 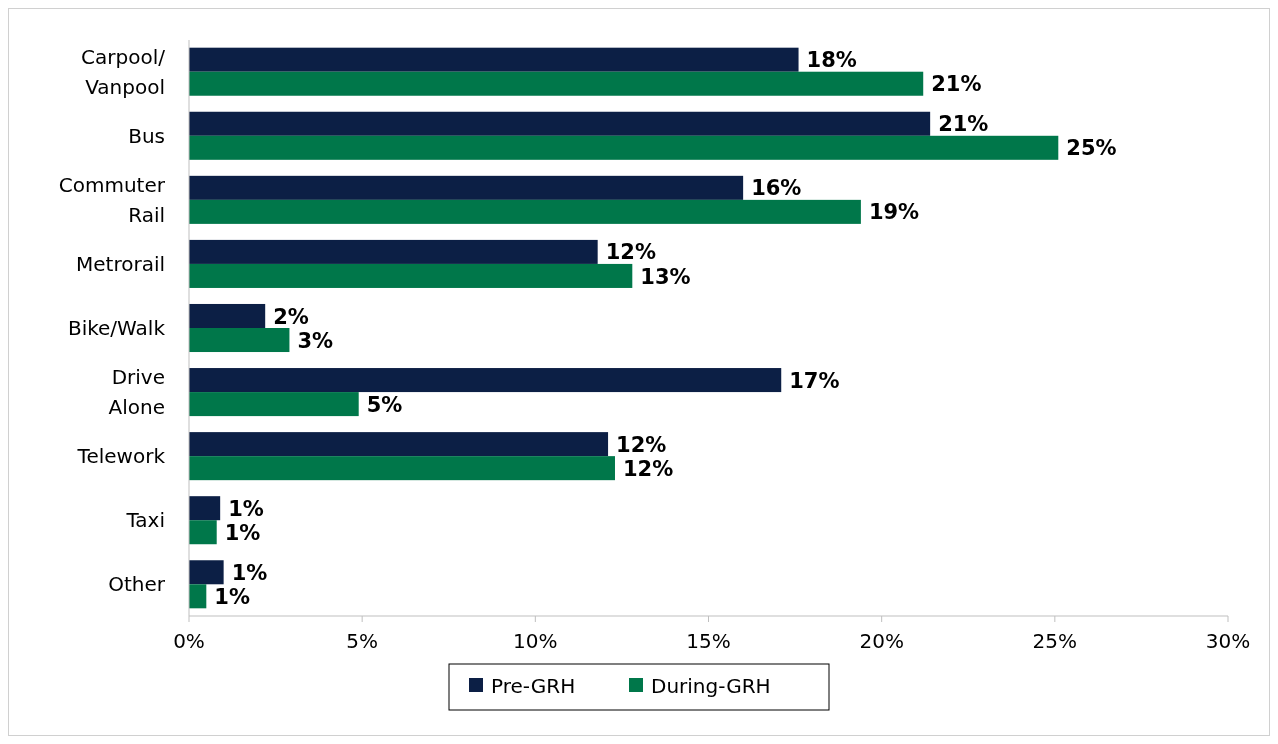 What do you see at coordinates (384, 404) in the screenshot?
I see `data-label: 5%` at bounding box center [384, 404].